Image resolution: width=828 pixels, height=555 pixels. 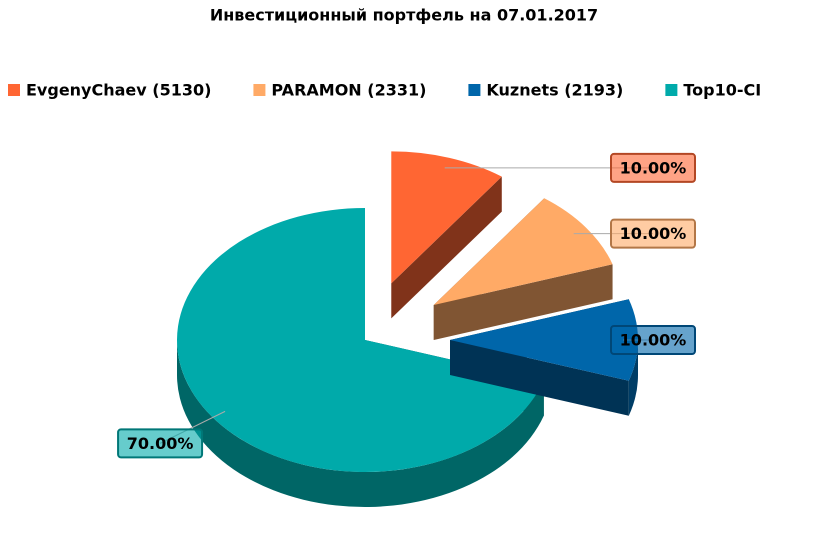 What do you see at coordinates (348, 90) in the screenshot?
I see `legend-label: PARAMON (2331)` at bounding box center [348, 90].